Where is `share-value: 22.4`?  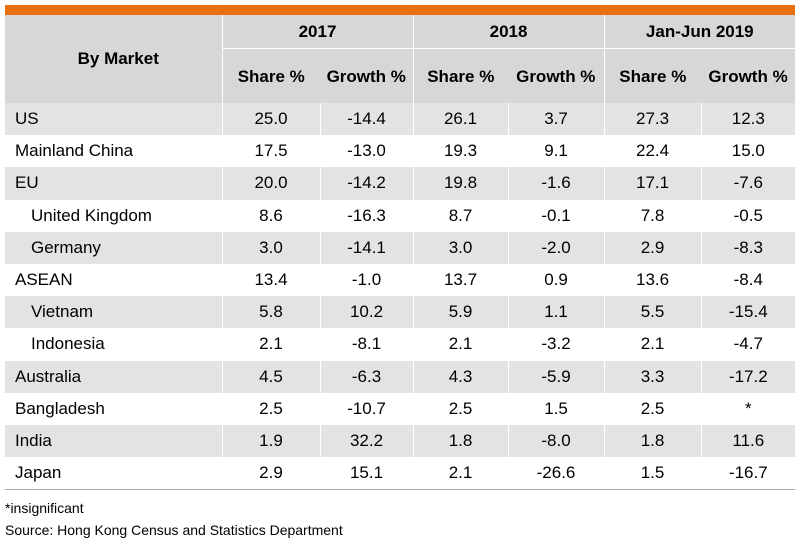
share-value: 22.4 is located at coordinates (652, 151).